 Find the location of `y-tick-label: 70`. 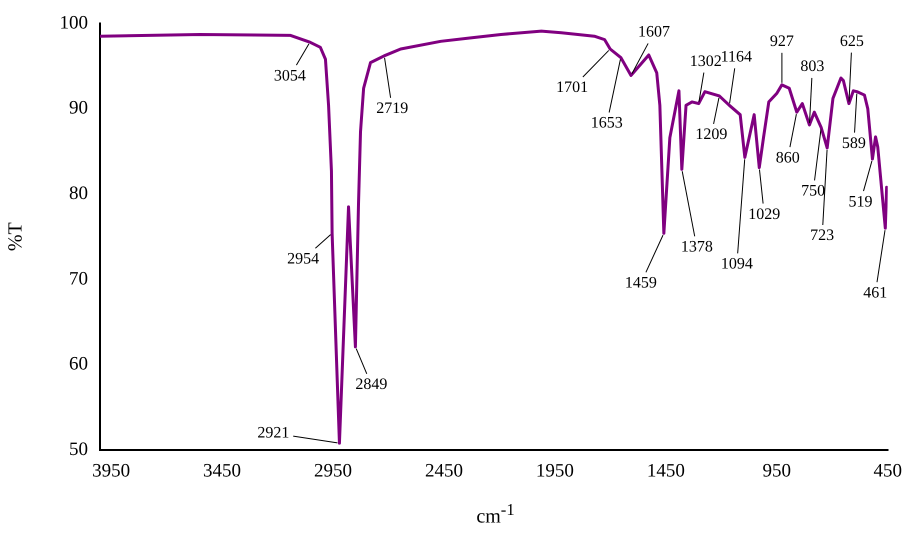

y-tick-label: 70 is located at coordinates (78, 279).